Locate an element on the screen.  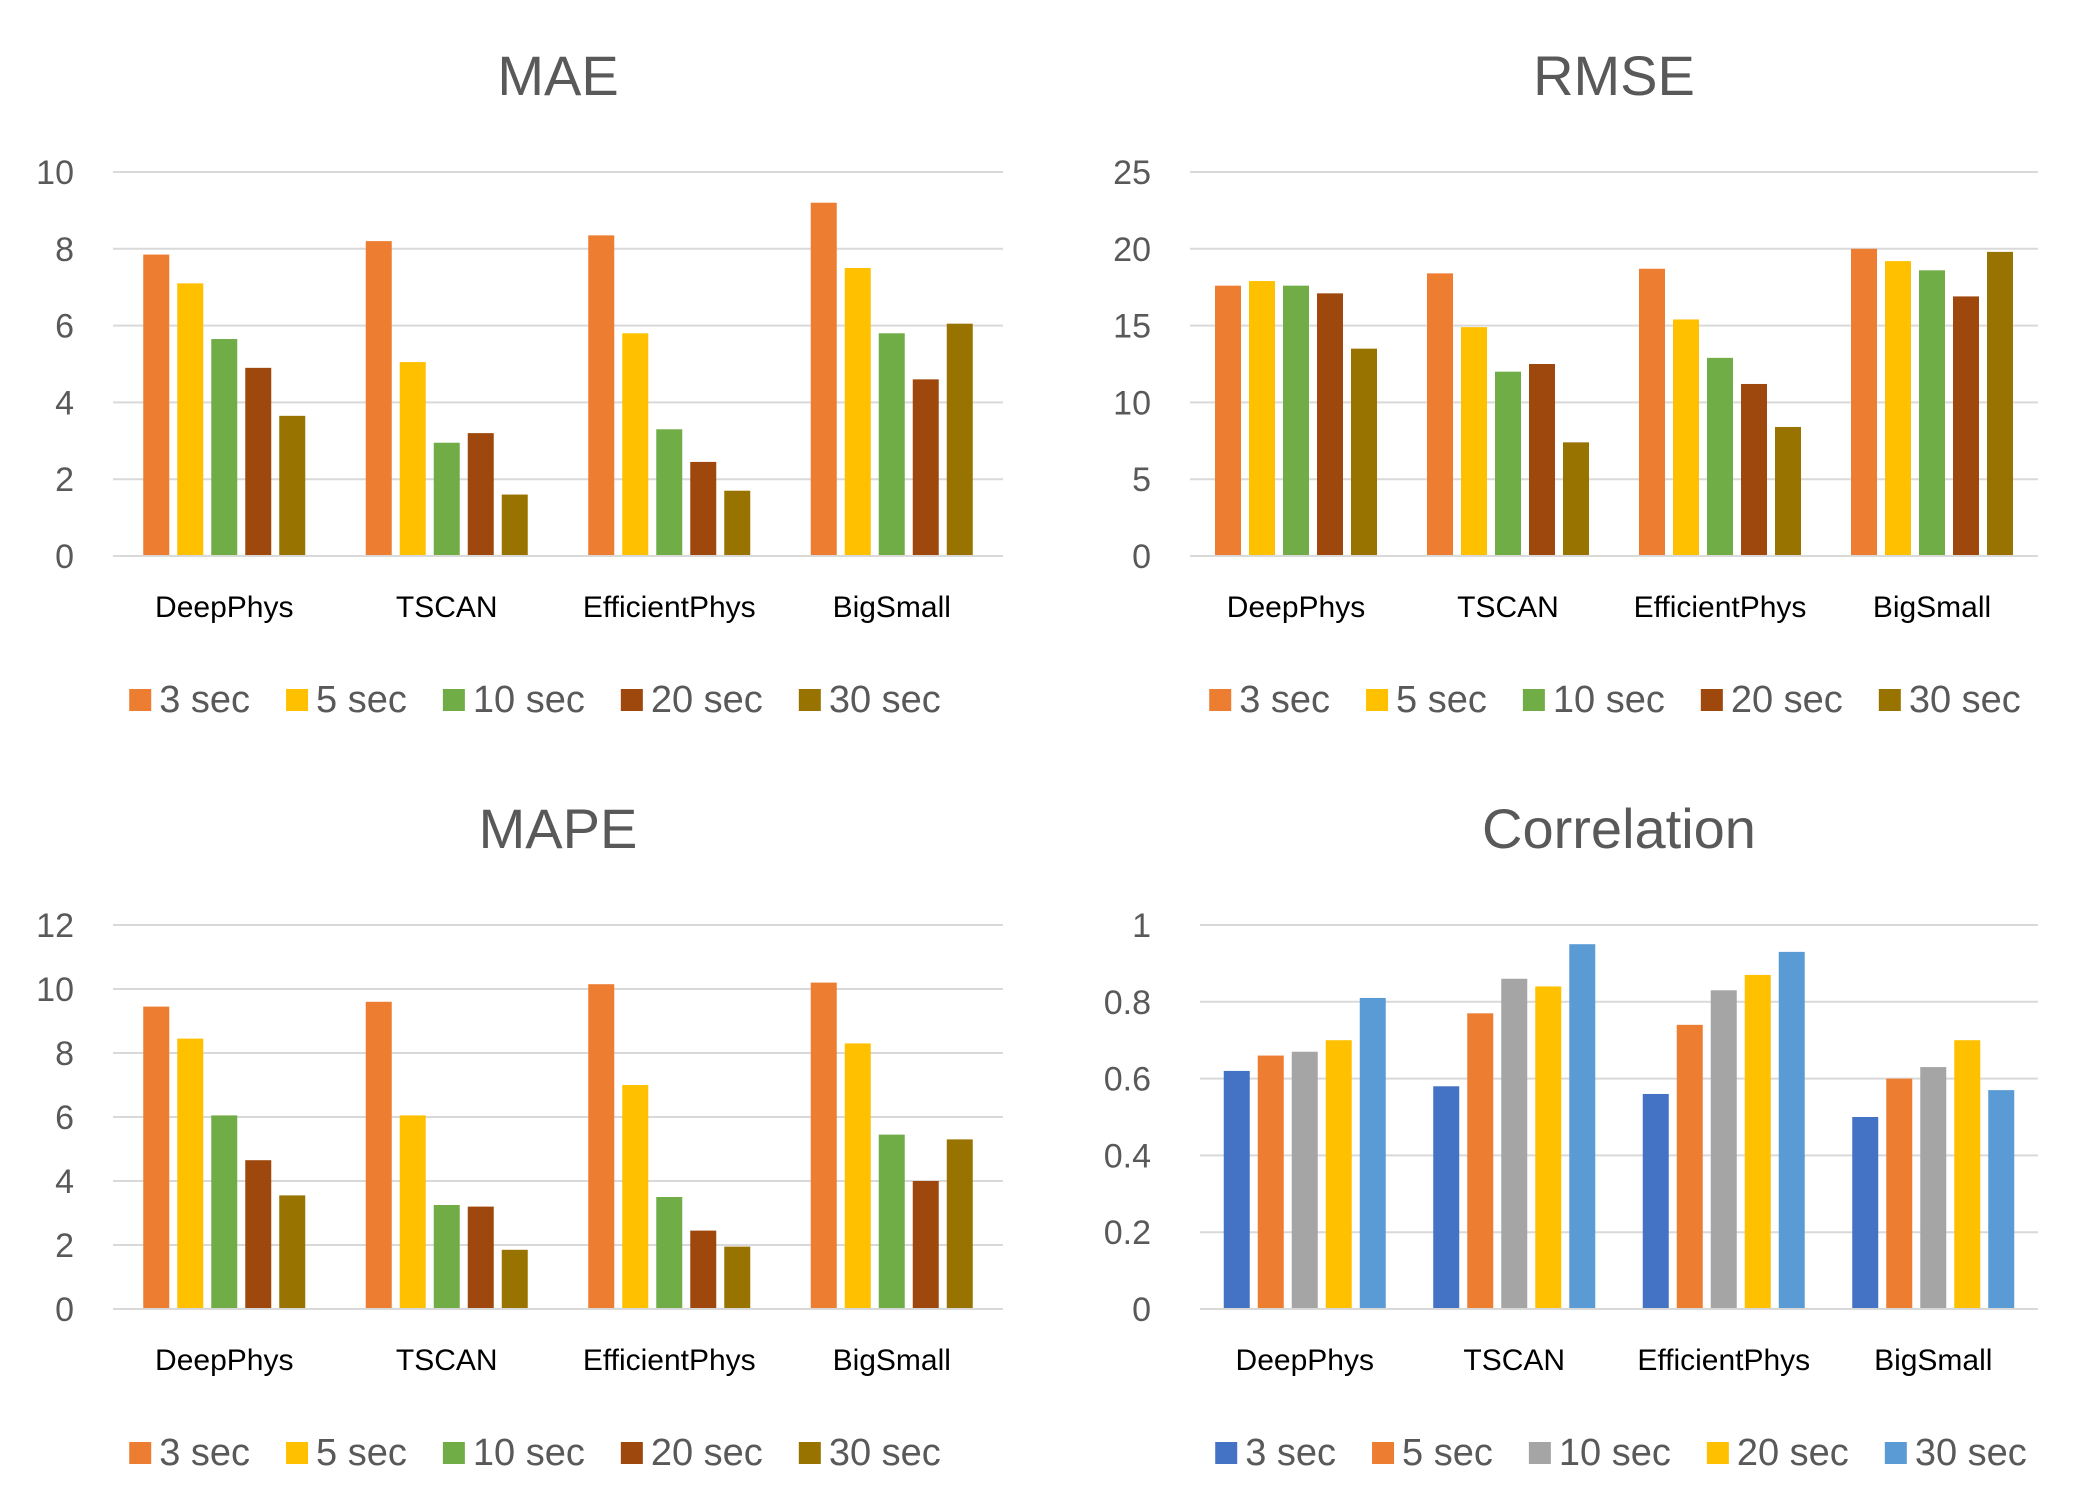
y-tick-label: 0.4 is located at coordinates (1127, 1156).